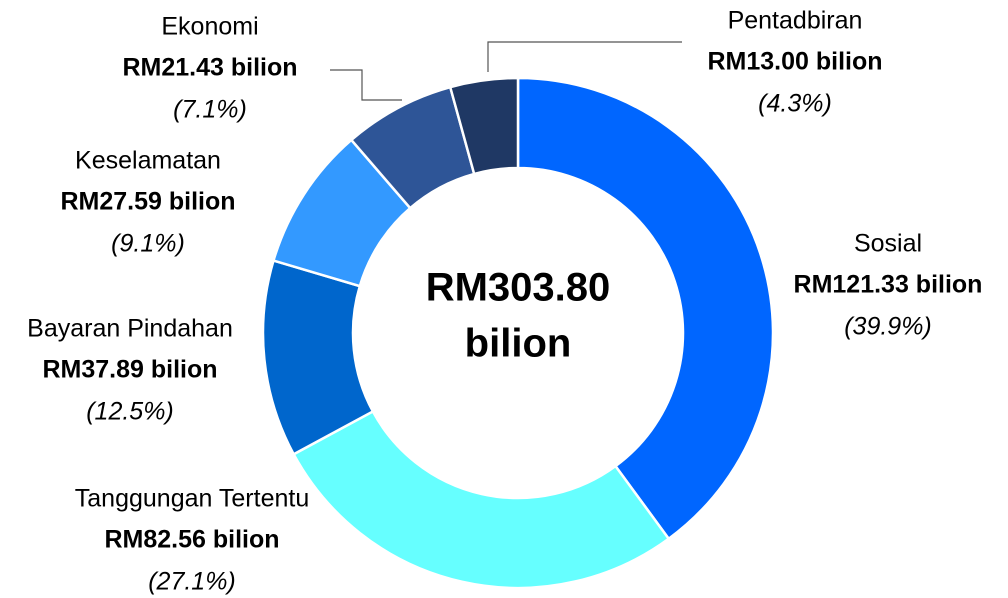 The height and width of the screenshot is (598, 1008). Describe the element at coordinates (795, 21) in the screenshot. I see `category-label: Pentadbiran` at that location.